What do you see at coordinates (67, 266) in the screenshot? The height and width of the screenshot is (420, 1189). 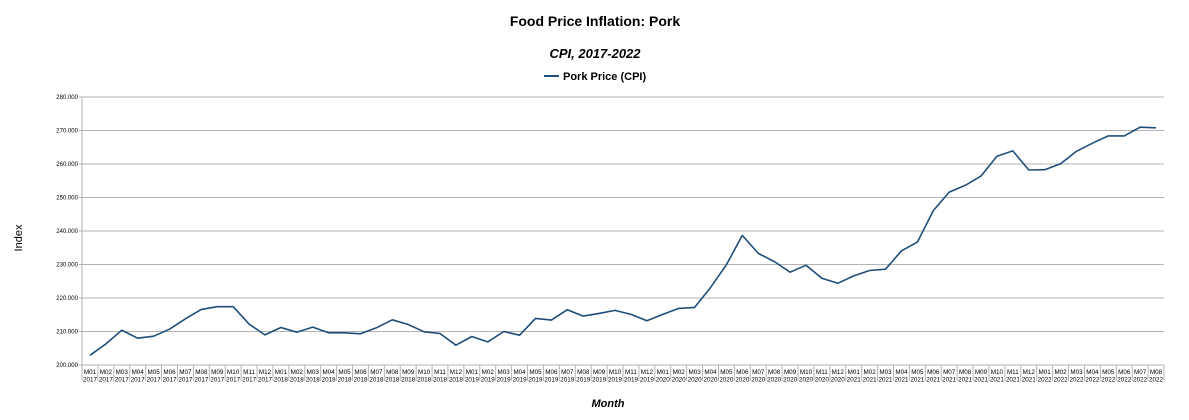 I see `y-tick-label: 230.000` at bounding box center [67, 266].